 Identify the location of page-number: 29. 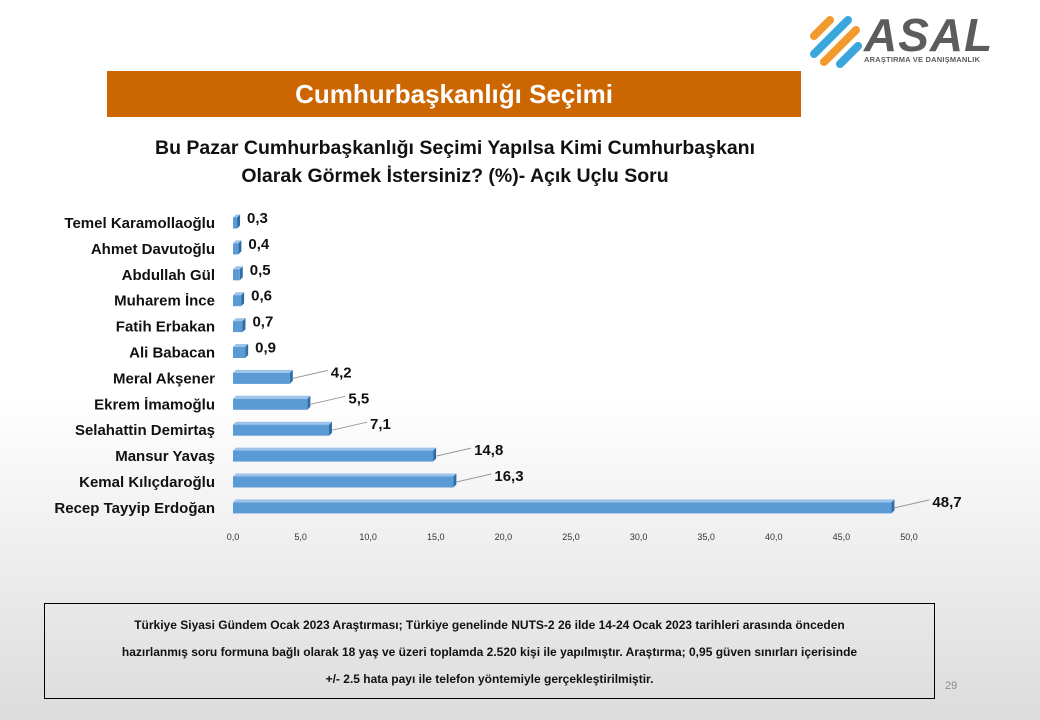
(951, 686).